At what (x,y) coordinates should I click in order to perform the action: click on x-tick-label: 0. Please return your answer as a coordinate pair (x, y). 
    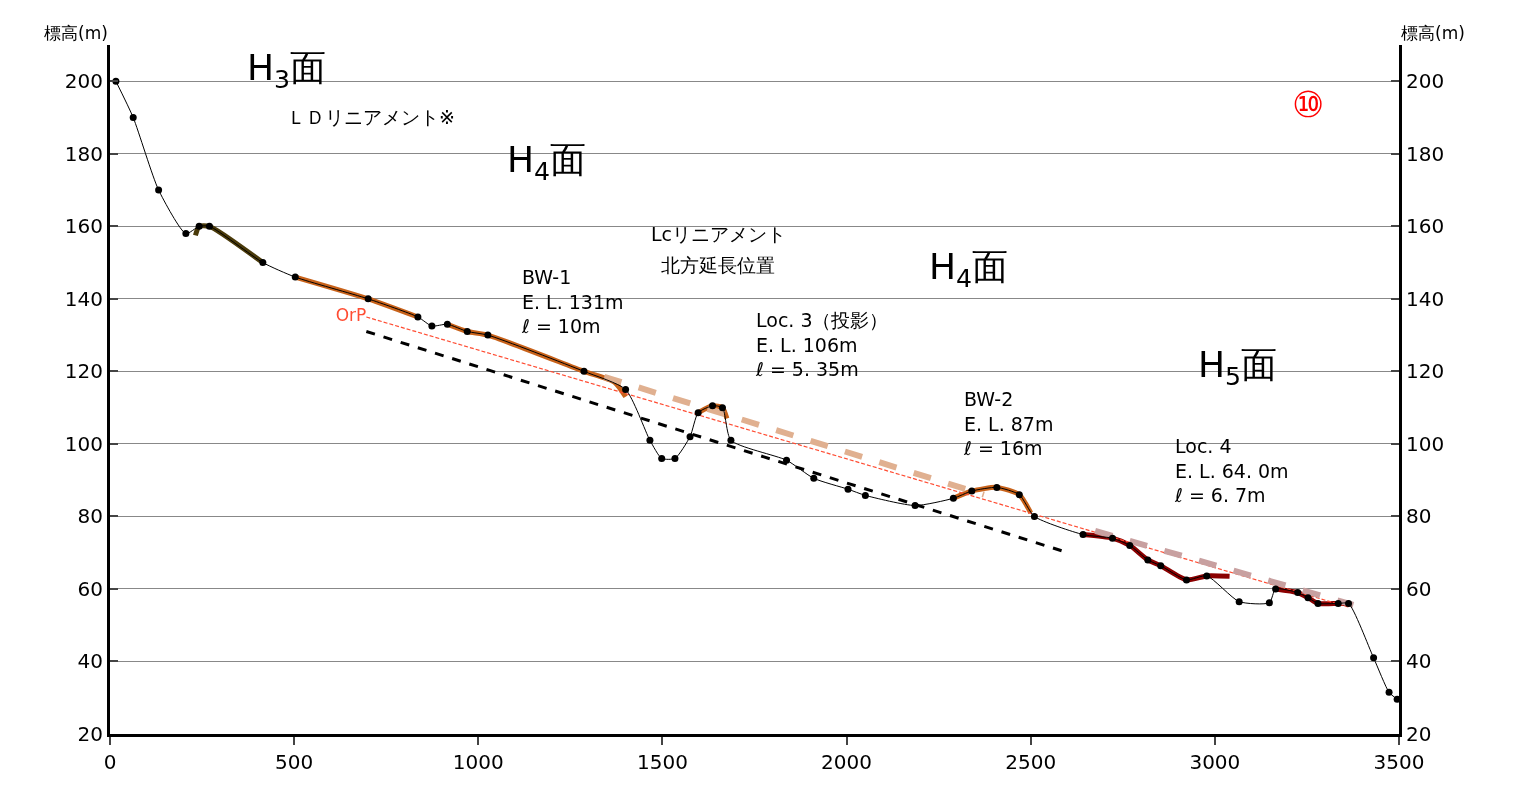
    Looking at the image, I should click on (110, 762).